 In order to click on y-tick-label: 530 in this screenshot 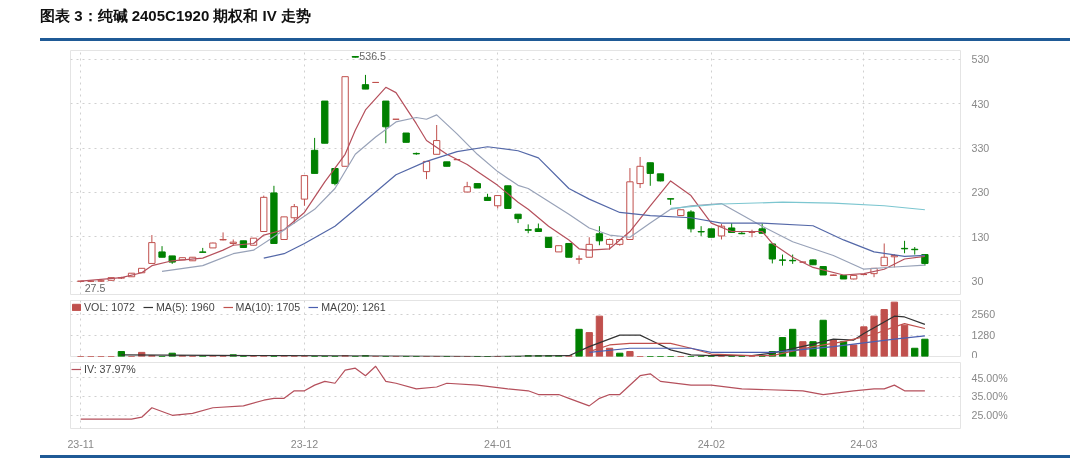, I will do `click(980, 59)`.